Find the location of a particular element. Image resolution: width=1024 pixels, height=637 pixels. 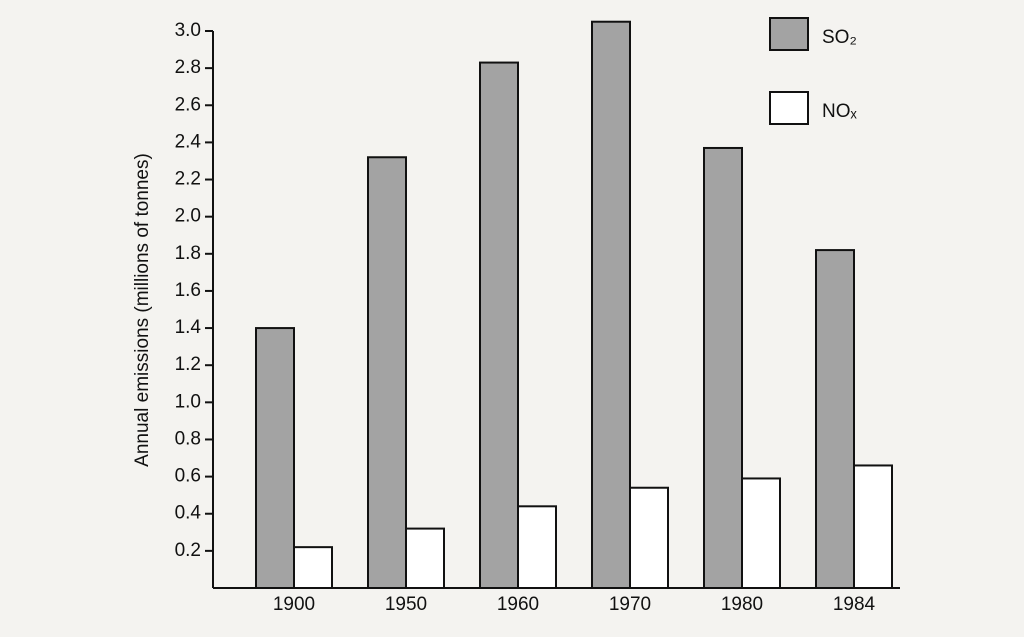

y-tick-label: 2.4 is located at coordinates (188, 141).